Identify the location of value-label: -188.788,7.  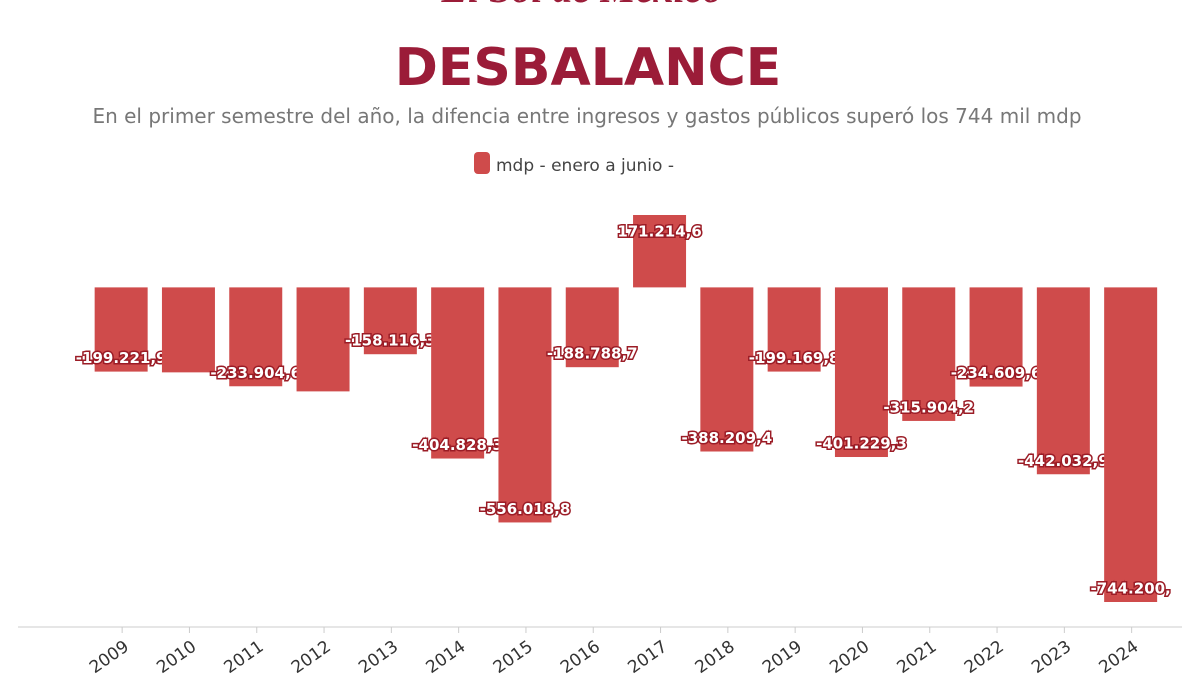
(592, 354).